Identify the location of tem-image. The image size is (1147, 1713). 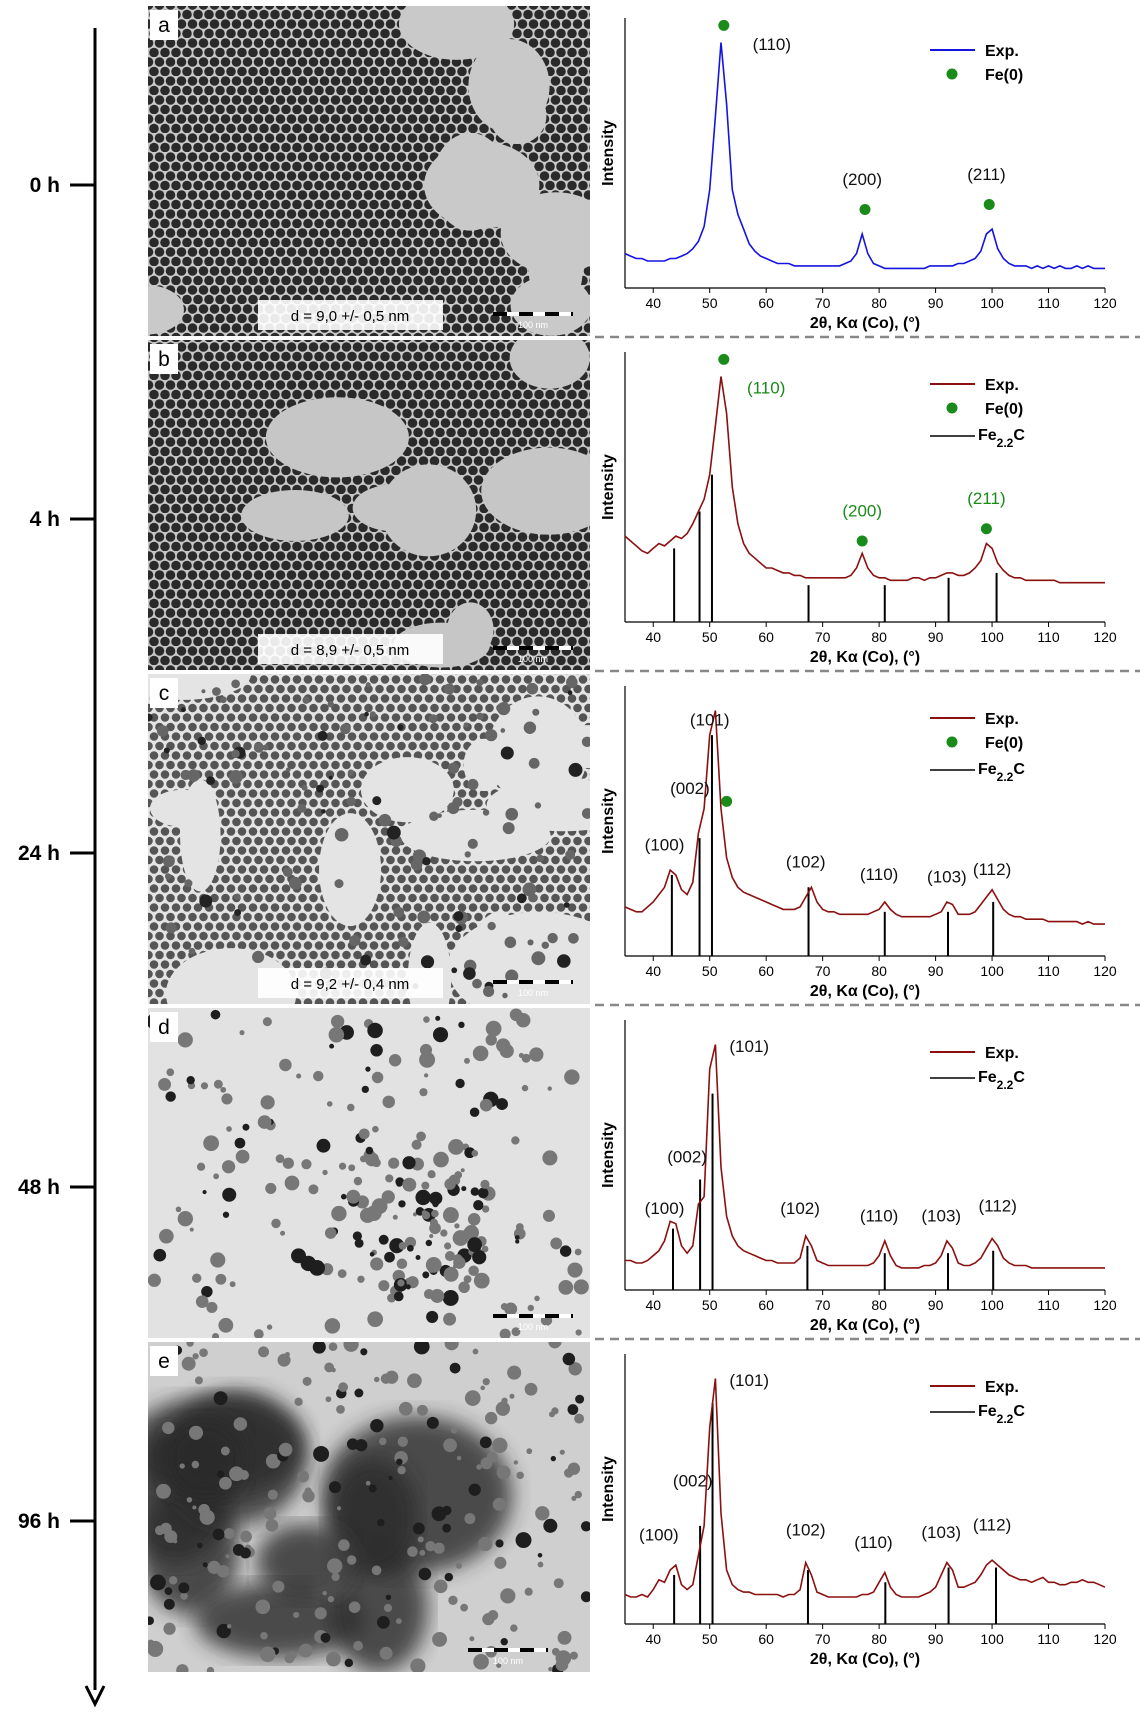
(369, 505).